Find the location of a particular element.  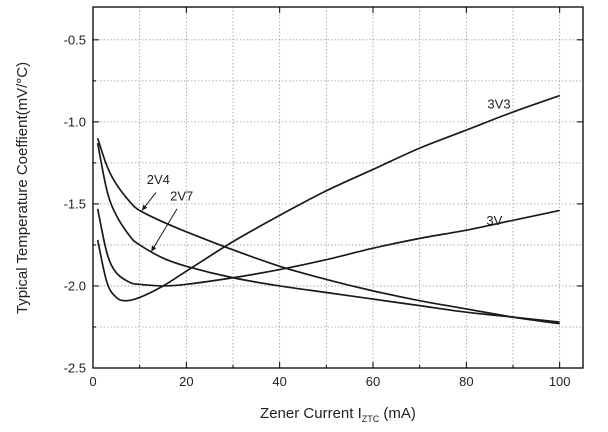

x-tick-label: 20 is located at coordinates (186, 381).